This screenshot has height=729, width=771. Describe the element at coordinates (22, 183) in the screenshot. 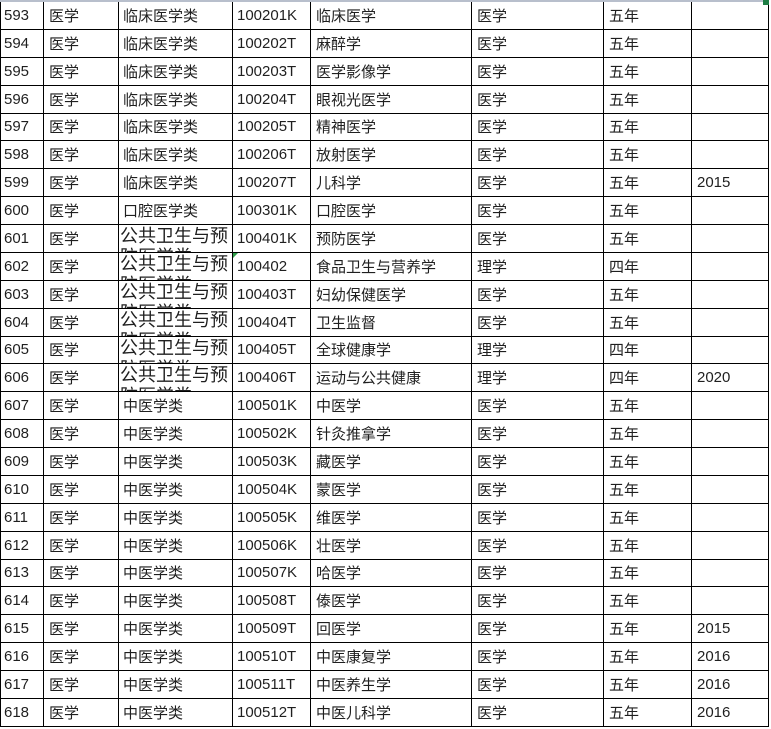

I see `cell-row-number: 599` at that location.